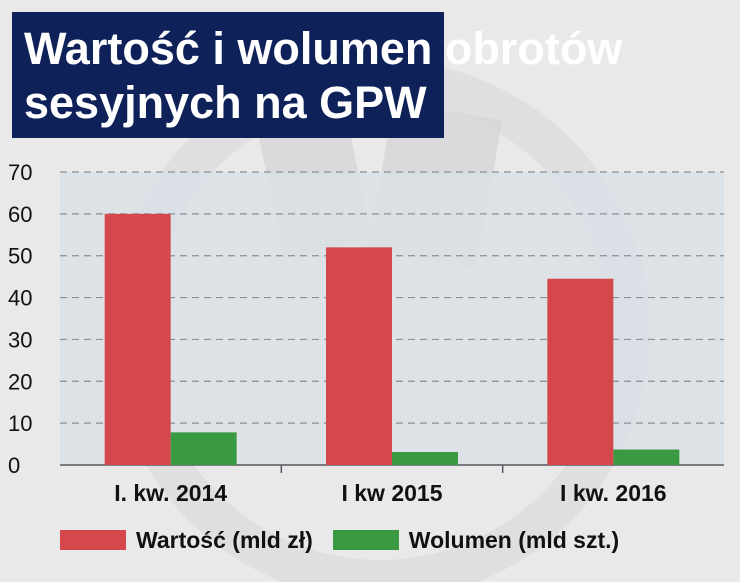  What do you see at coordinates (20, 214) in the screenshot?
I see `y-tick-label: 60` at bounding box center [20, 214].